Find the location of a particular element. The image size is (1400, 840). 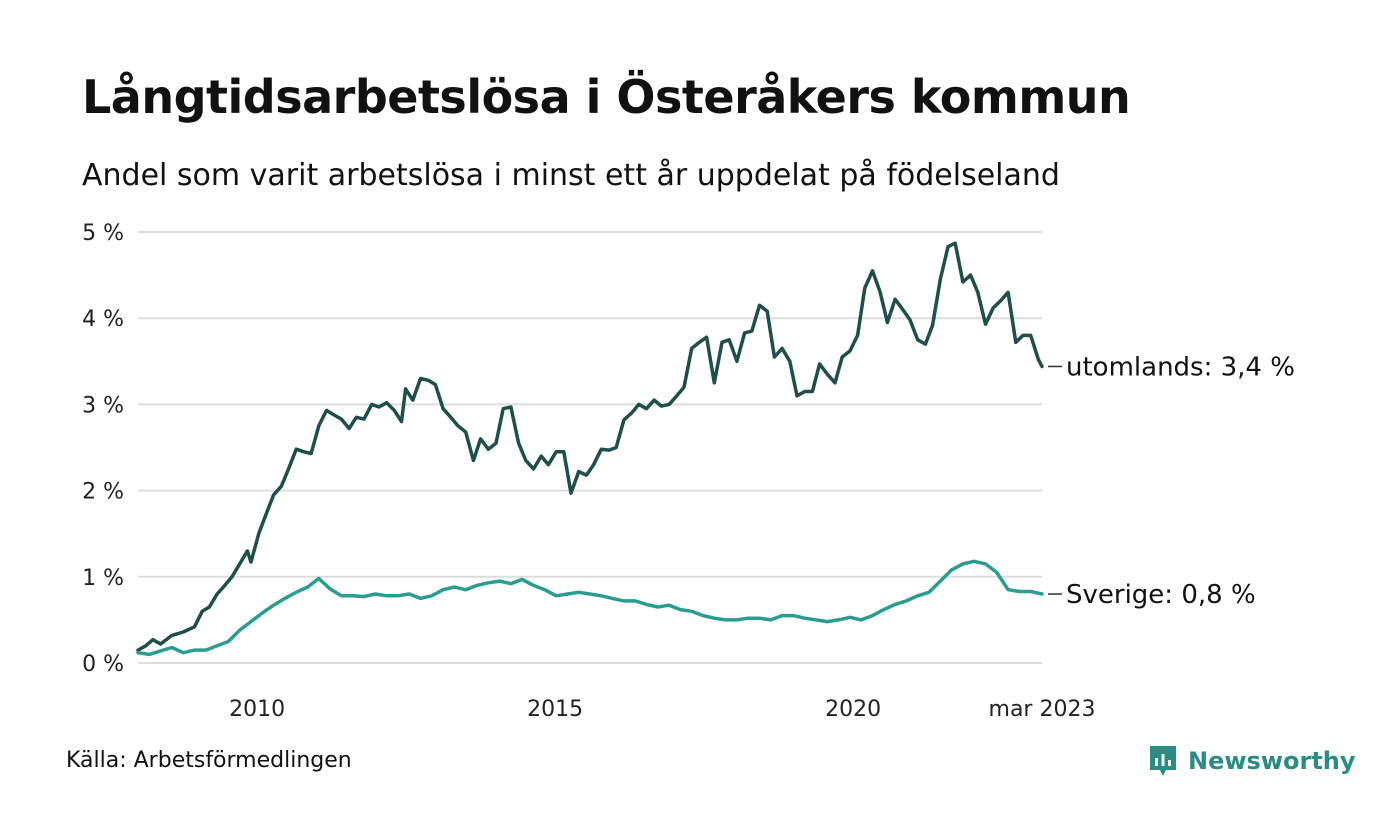

y-tick-label: 3 % is located at coordinates (103, 405).